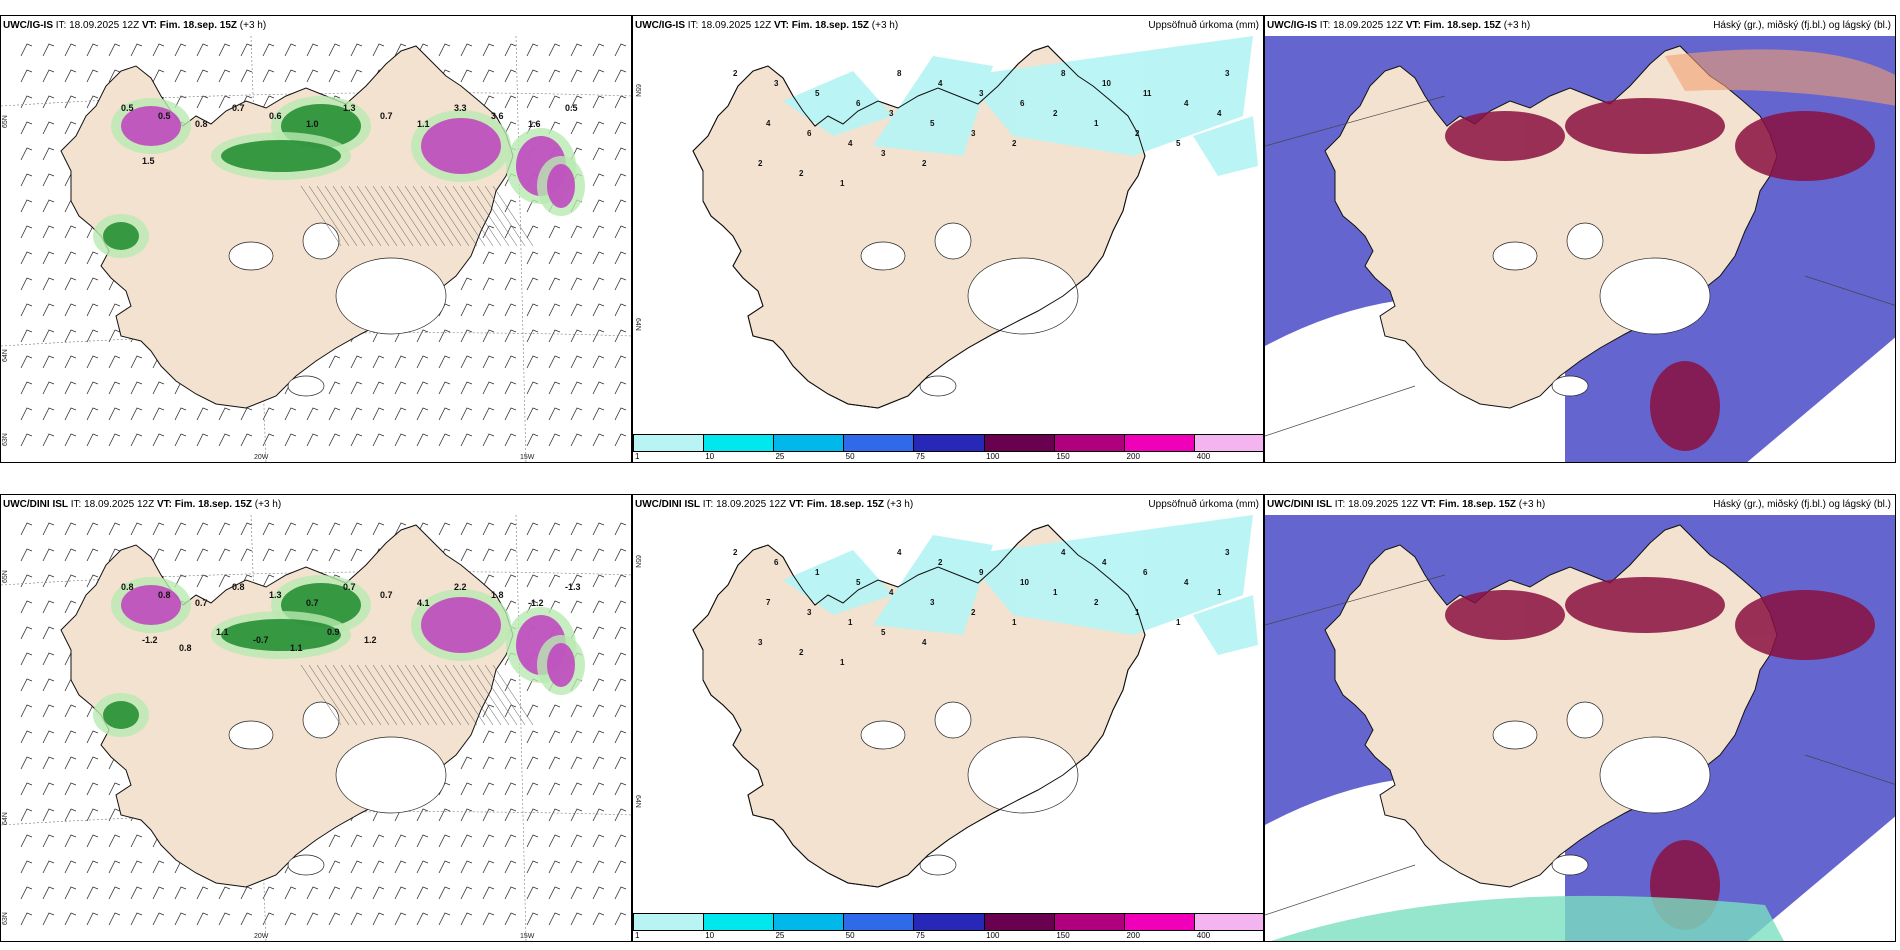  What do you see at coordinates (1096, 123) in the screenshot?
I see `value-label: 1` at bounding box center [1096, 123].